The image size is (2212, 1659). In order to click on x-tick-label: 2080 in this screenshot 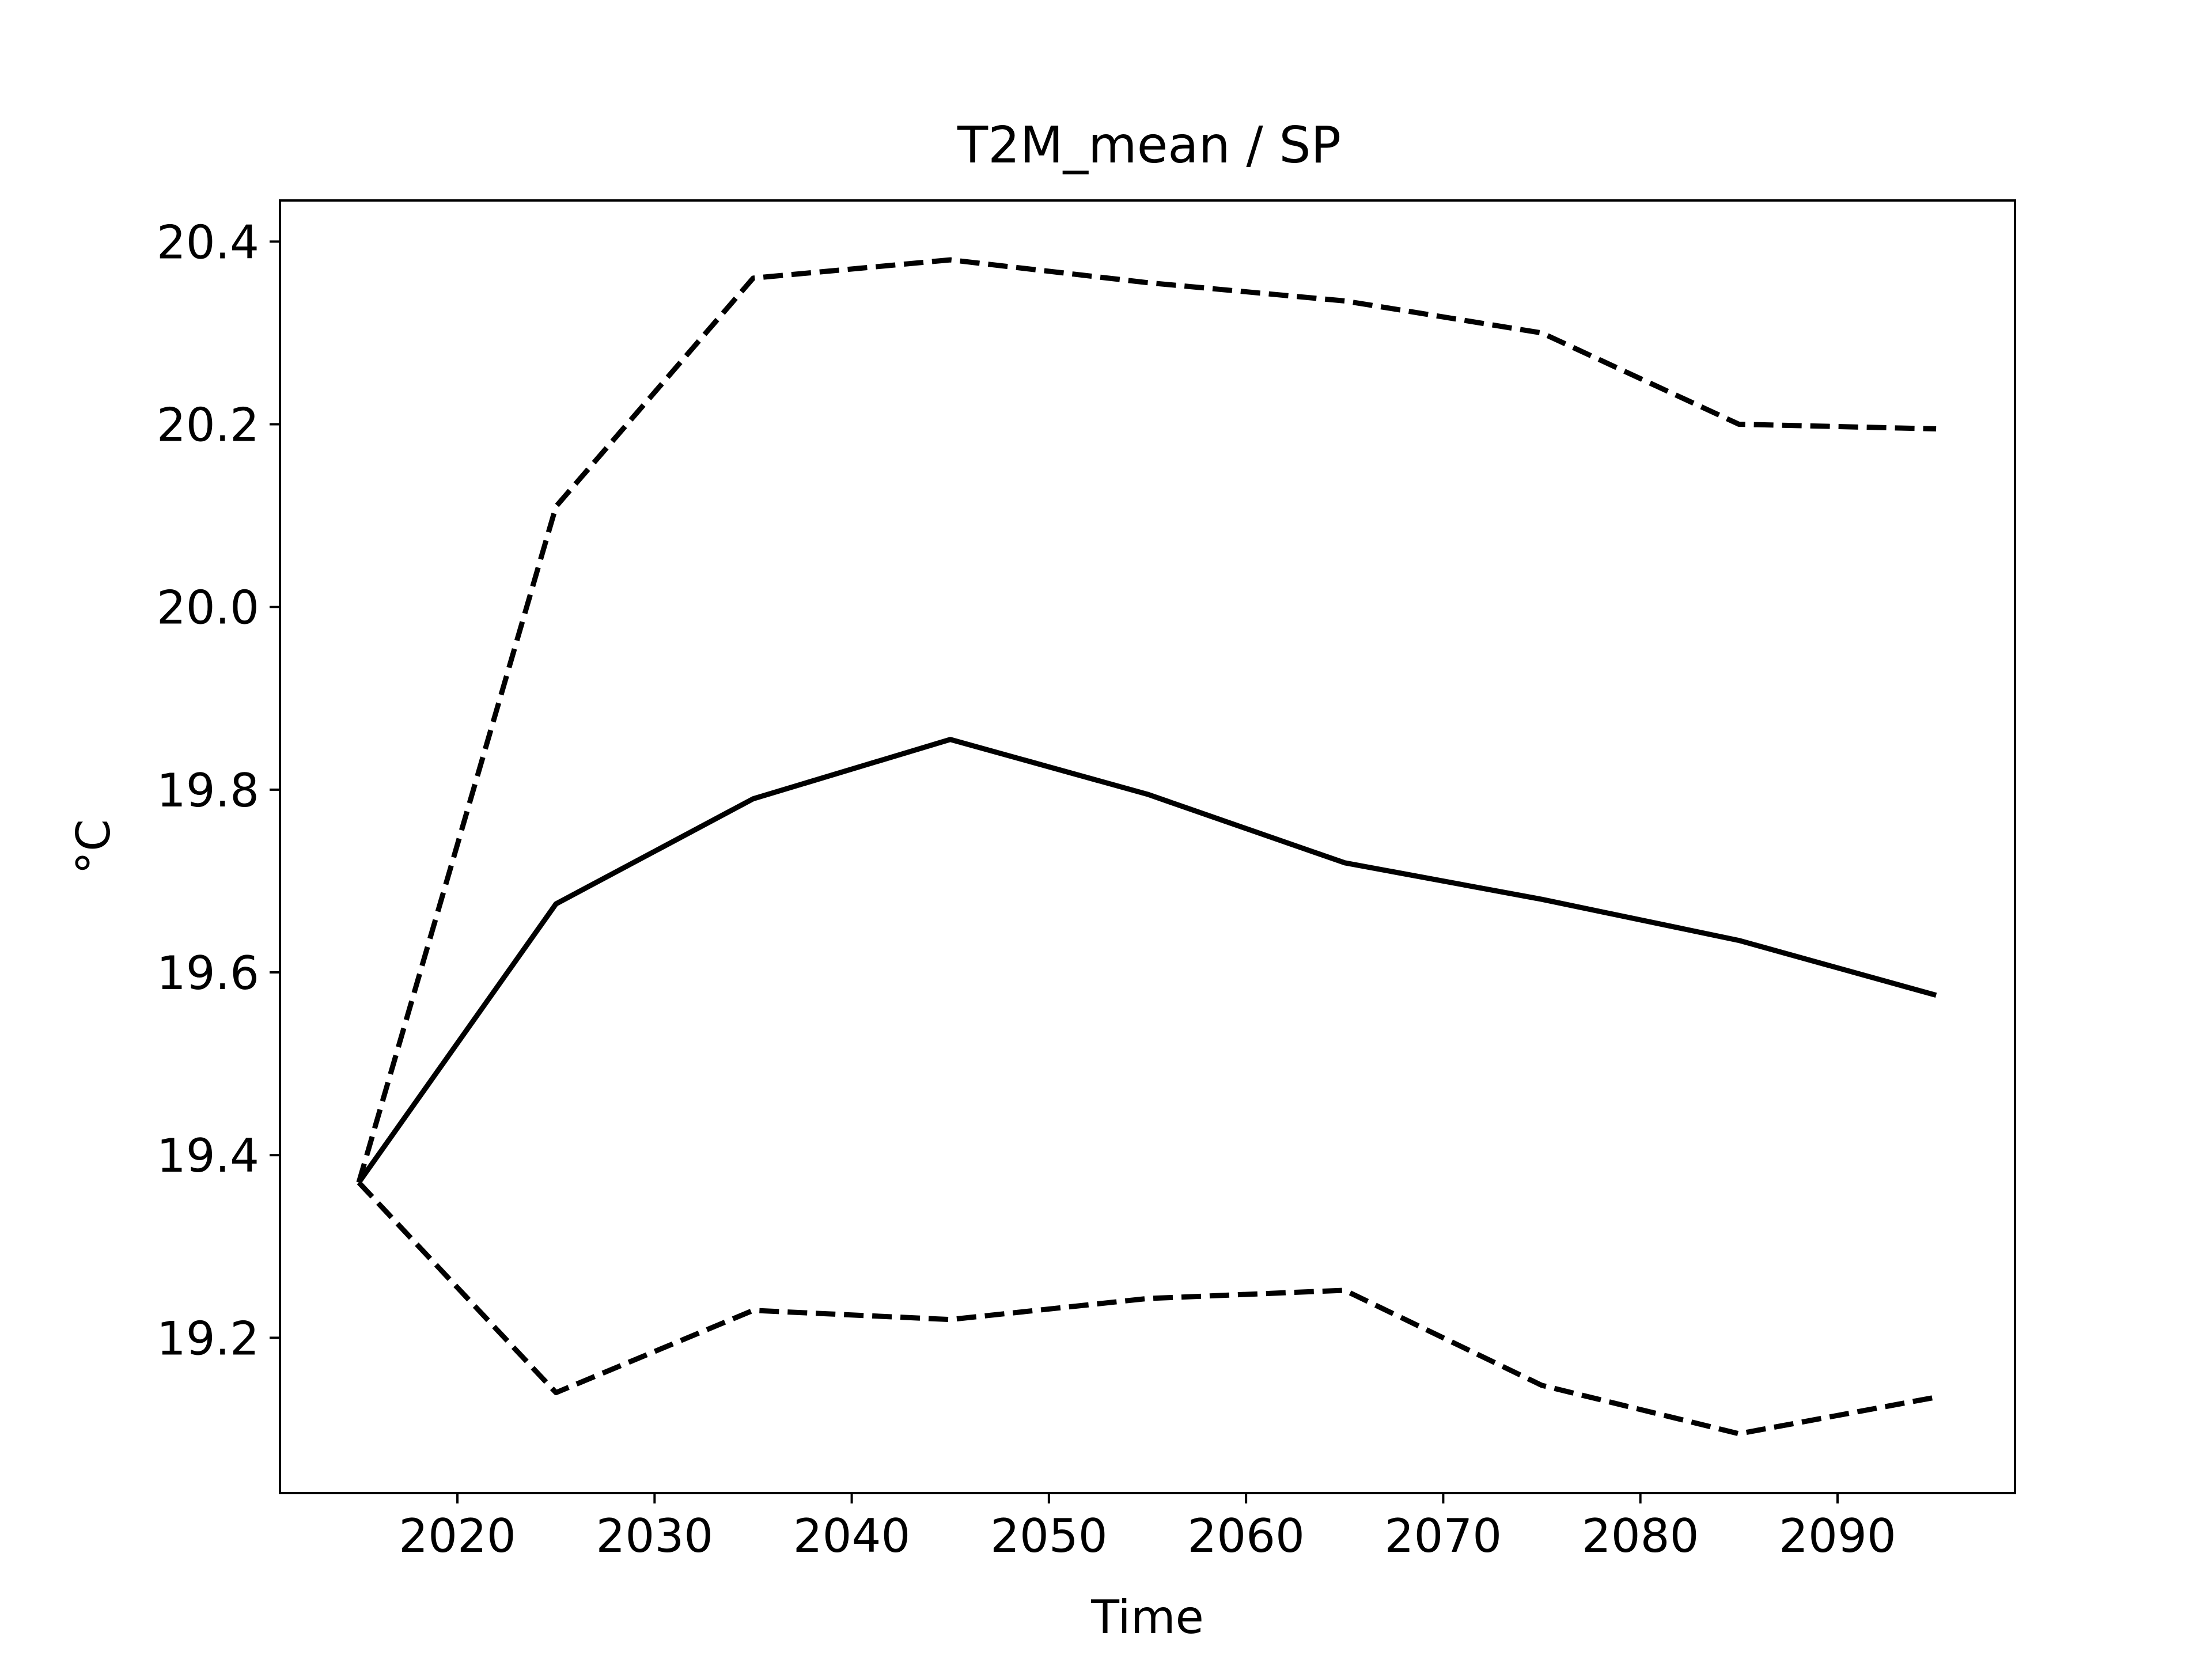, I will do `click(1640, 1536)`.